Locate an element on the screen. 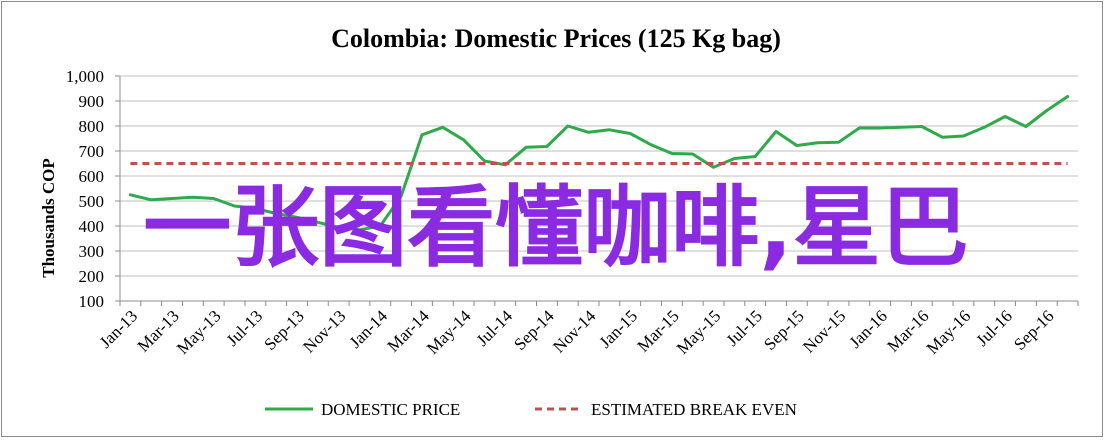 This screenshot has width=1106, height=440. y-tick-label: 700 is located at coordinates (92, 151).